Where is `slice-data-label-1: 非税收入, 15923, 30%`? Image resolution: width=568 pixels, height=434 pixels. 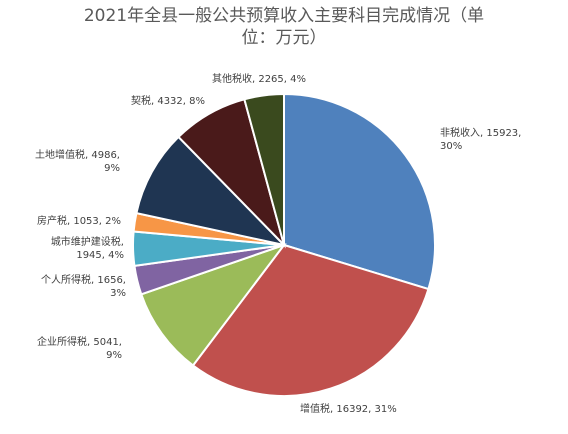 slice-data-label-1: 非税收入, 15923, 30% is located at coordinates (480, 139).